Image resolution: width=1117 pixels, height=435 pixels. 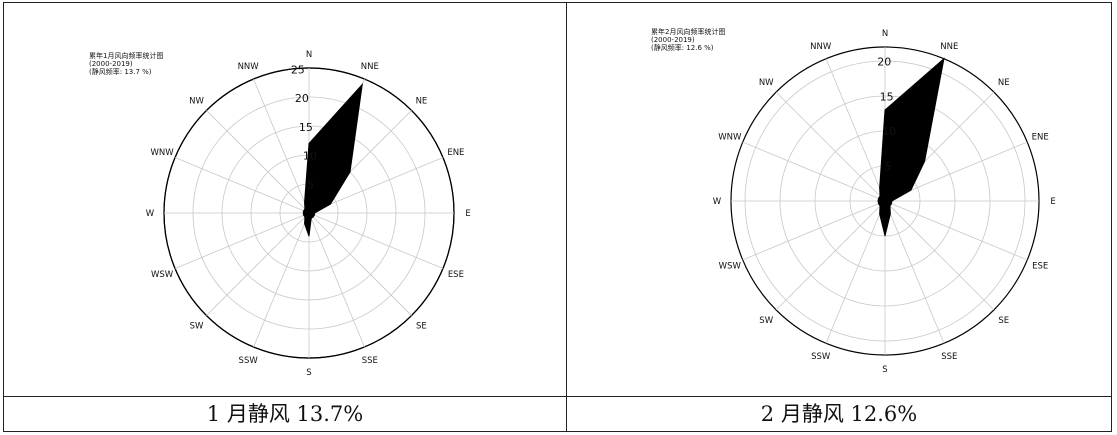 I want to click on caption-january: 1 月静风 13.7%, so click(x=285, y=414).